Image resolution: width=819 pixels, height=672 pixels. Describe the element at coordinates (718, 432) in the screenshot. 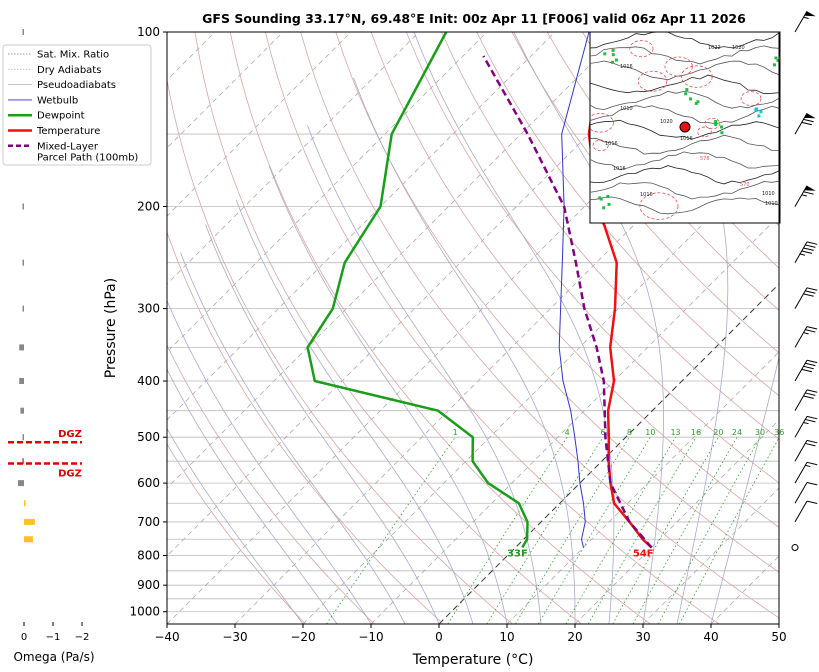

I see `mixing-ratio-label: 20` at that location.